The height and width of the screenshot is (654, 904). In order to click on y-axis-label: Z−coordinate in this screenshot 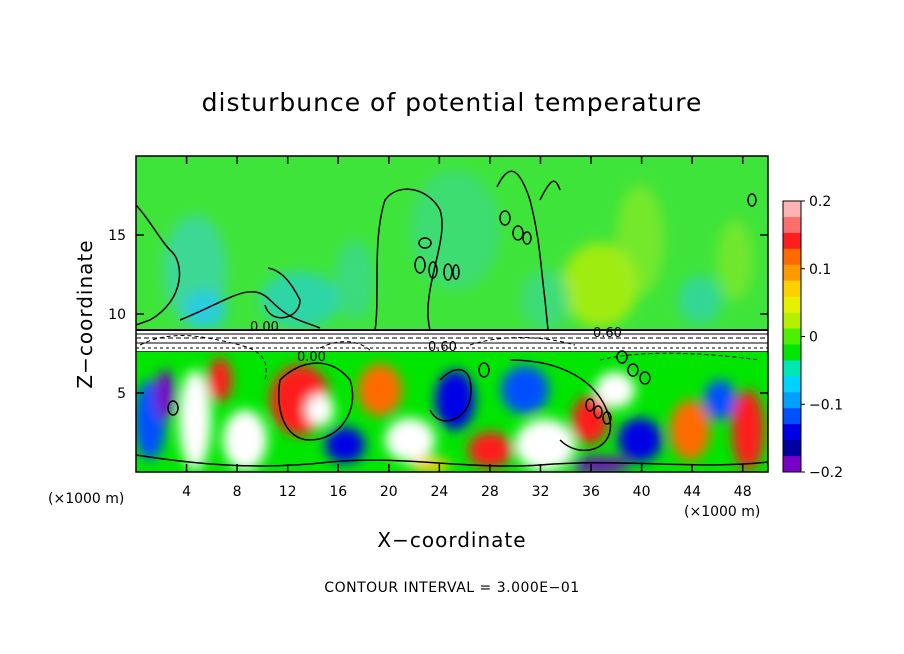, I will do `click(85, 313)`.